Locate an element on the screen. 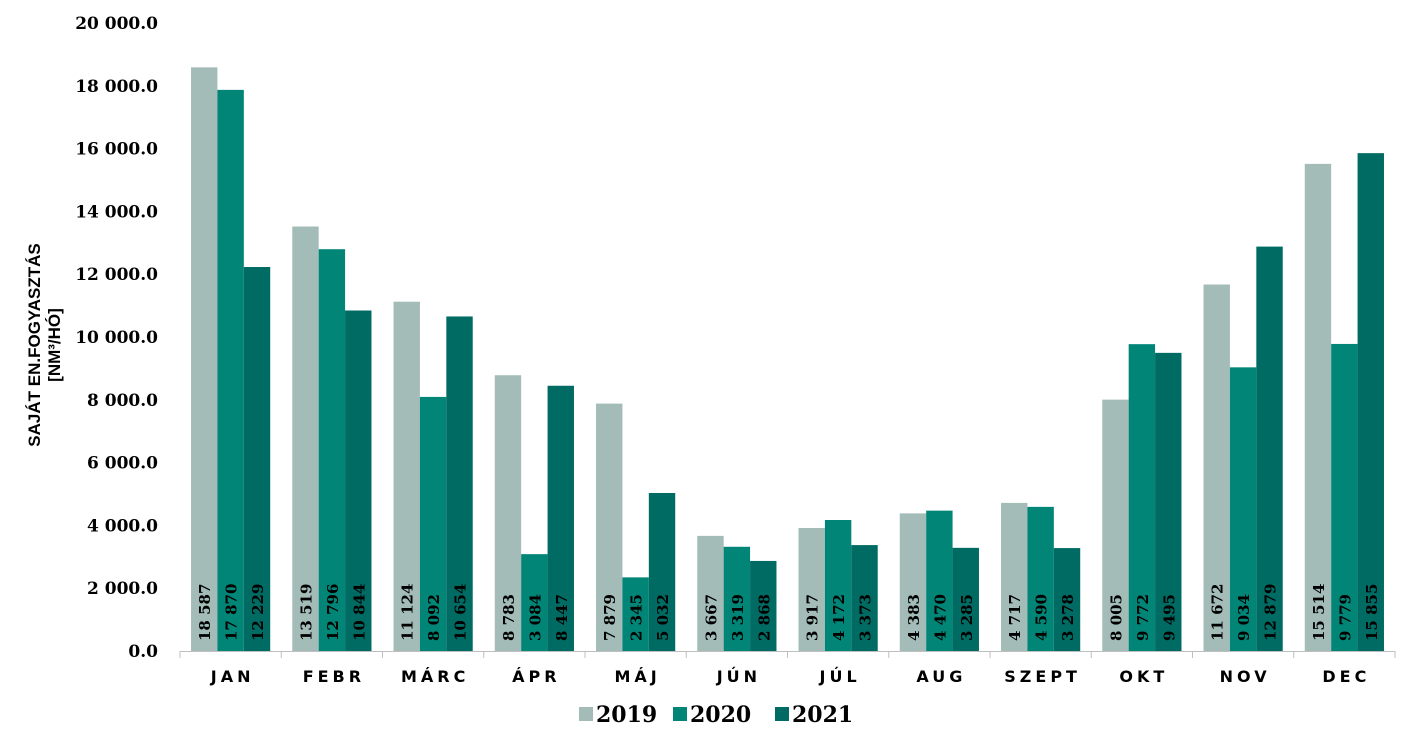  bar-2021-jún is located at coordinates (763, 605).